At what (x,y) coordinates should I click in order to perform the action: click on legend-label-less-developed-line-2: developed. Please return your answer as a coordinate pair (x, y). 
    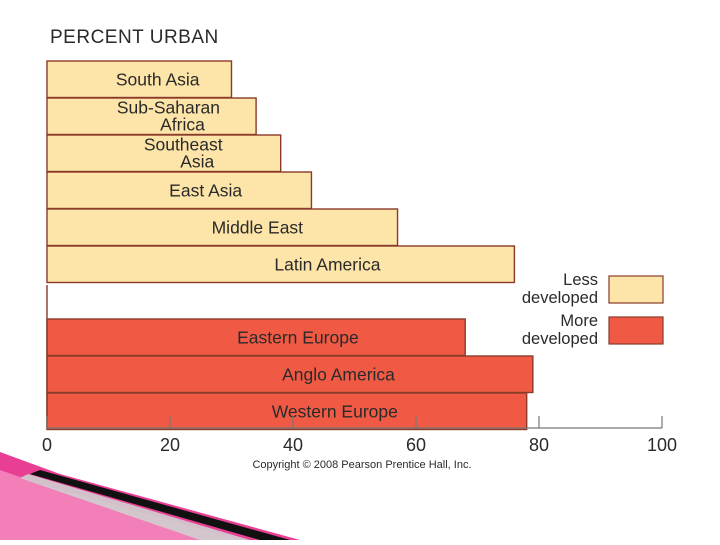
    Looking at the image, I should click on (560, 298).